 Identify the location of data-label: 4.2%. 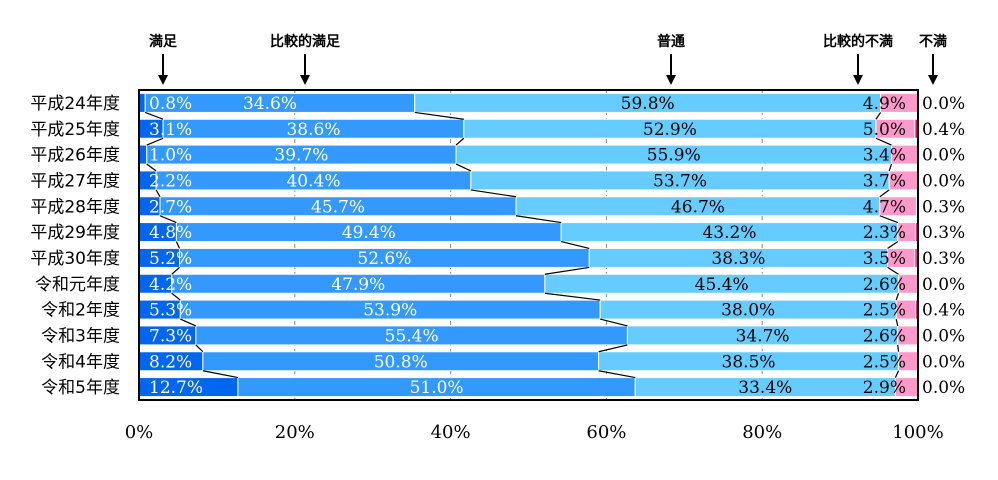
(170, 285).